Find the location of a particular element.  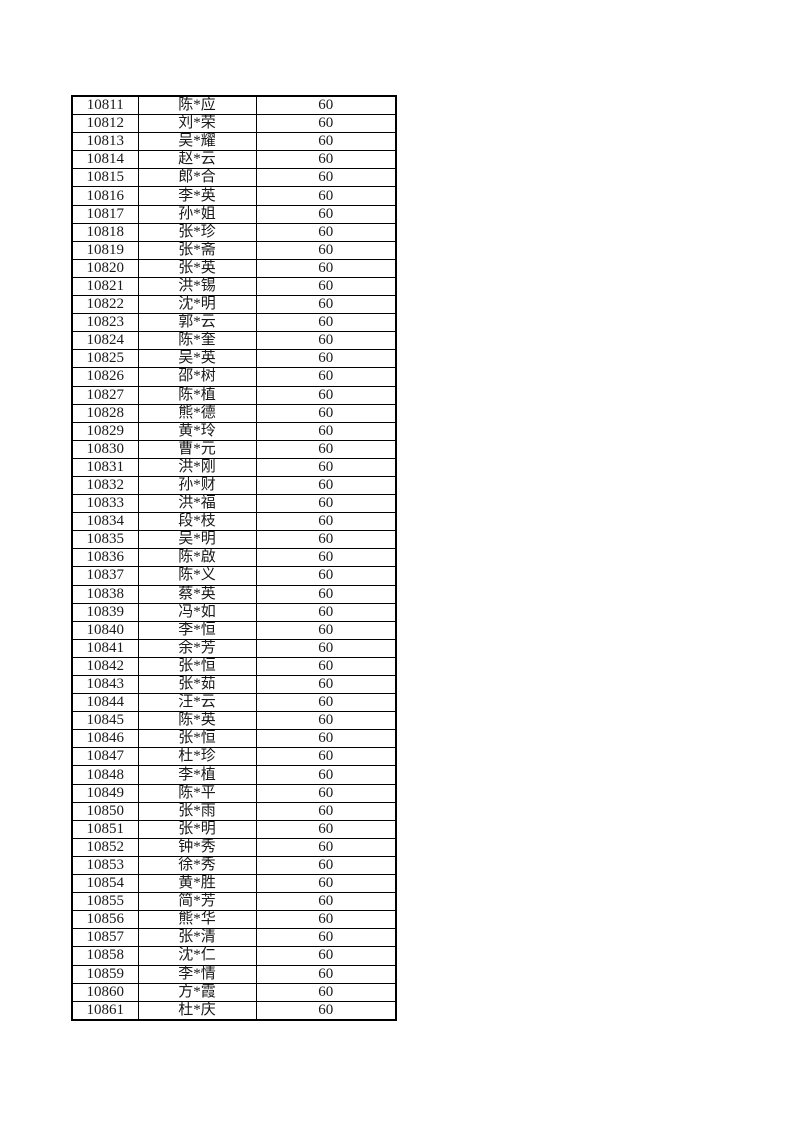

cell-name: 熊*华 is located at coordinates (197, 920).